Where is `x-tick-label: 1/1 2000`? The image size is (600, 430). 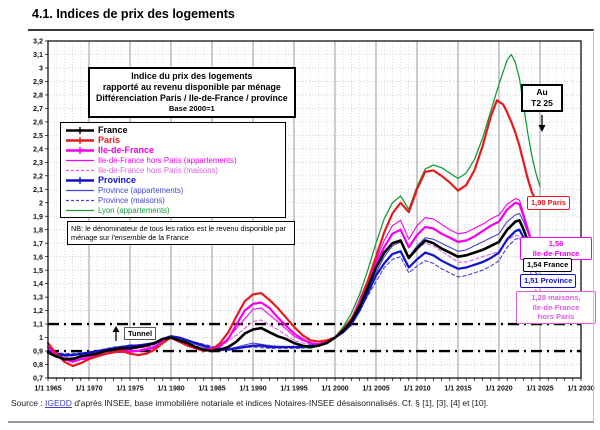 x-tick-label: 1/1 2000 is located at coordinates (334, 389).